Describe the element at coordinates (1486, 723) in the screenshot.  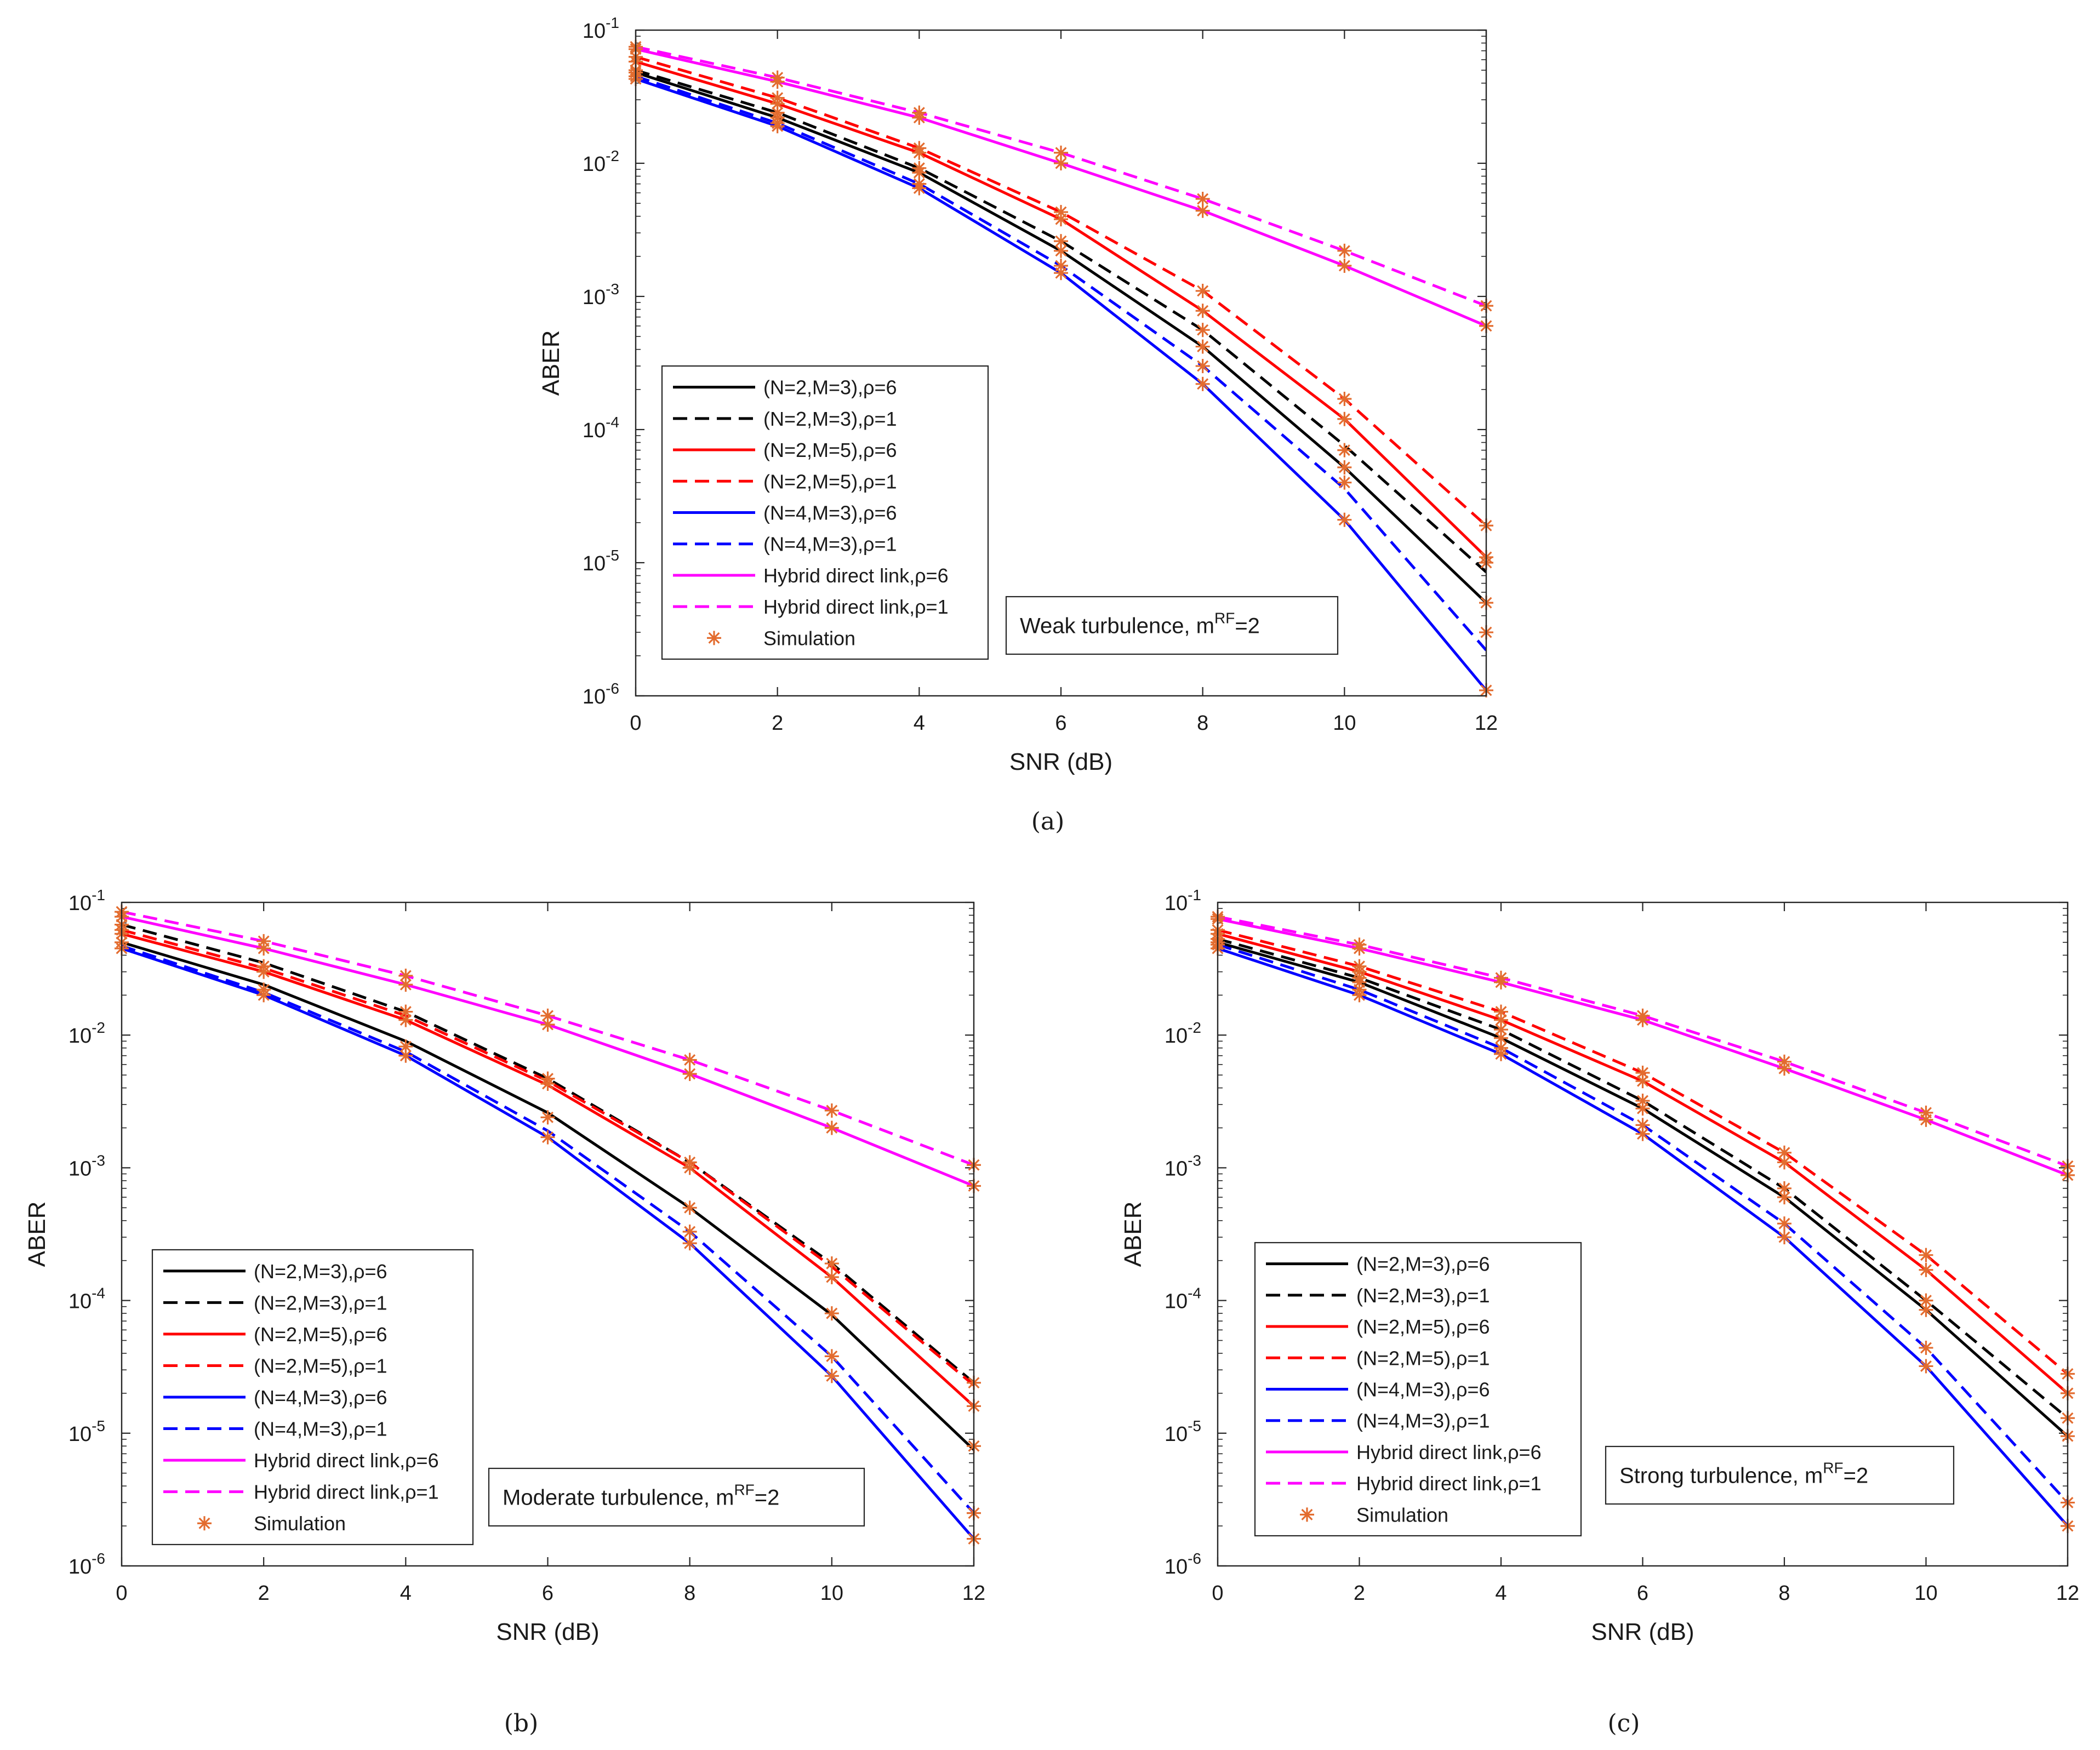
I see `x-tick-label: 12` at that location.